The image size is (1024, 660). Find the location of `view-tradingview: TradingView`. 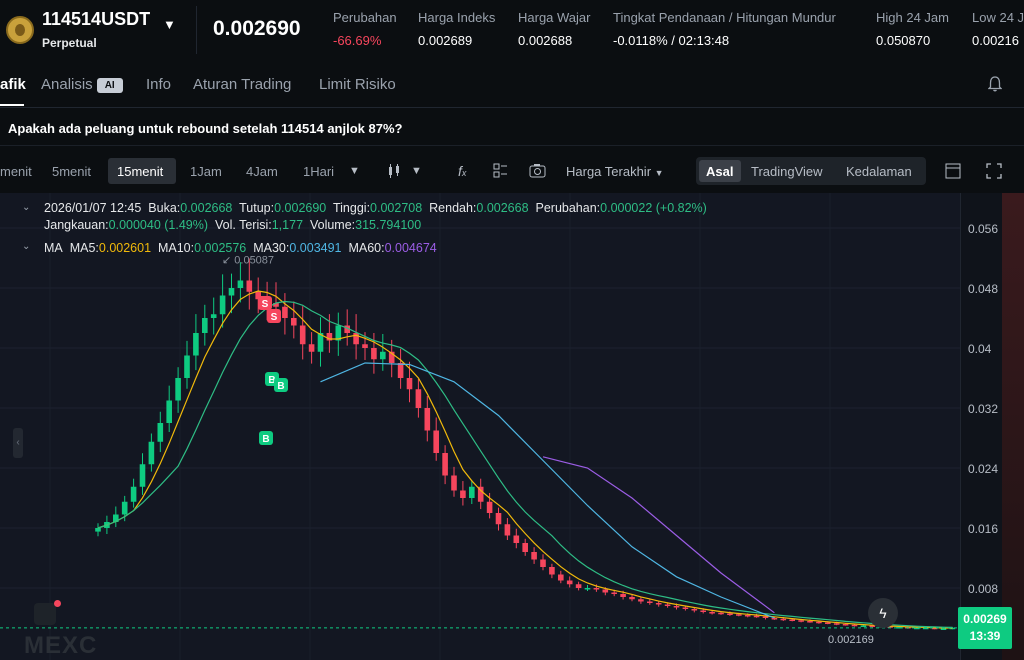

view-tradingview: TradingView is located at coordinates (787, 171).